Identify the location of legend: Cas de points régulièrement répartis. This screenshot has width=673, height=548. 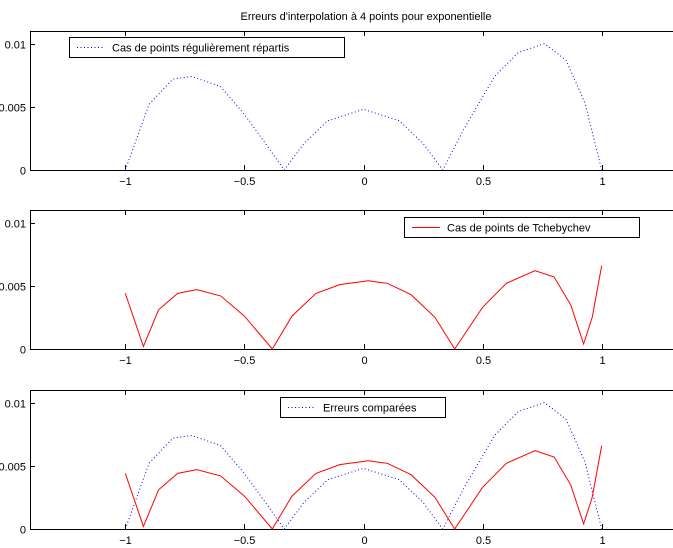
(207, 47).